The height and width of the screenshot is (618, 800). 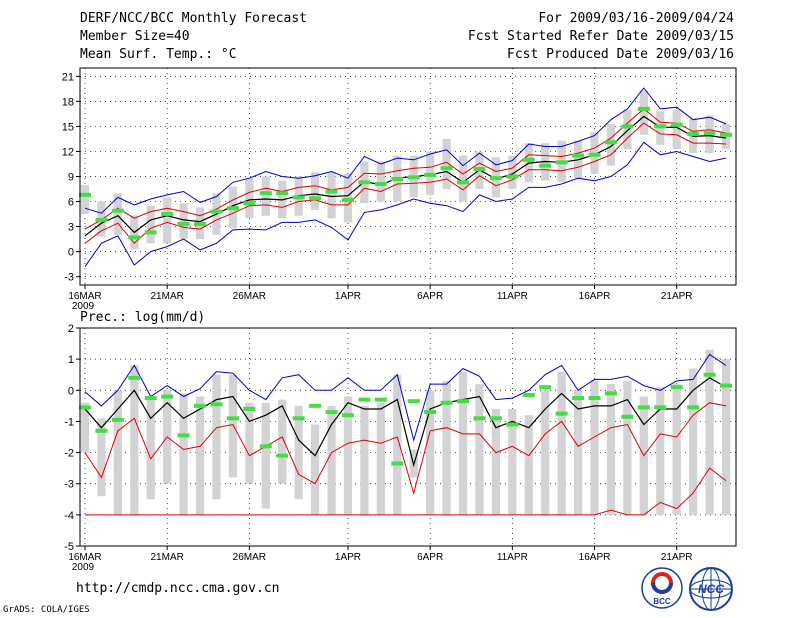 What do you see at coordinates (84, 296) in the screenshot?
I see `x-tick-label: 16MAR` at bounding box center [84, 296].